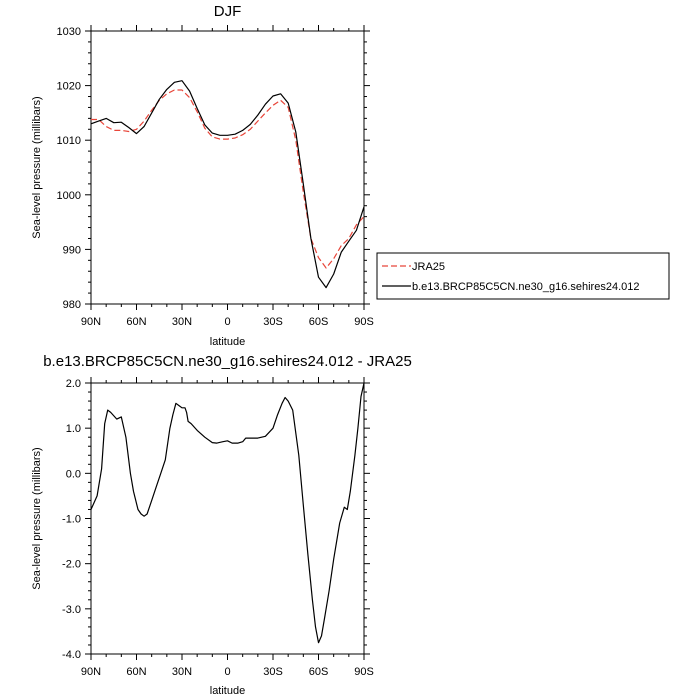 Image resolution: width=700 pixels, height=700 pixels. Describe the element at coordinates (72, 250) in the screenshot. I see `y-tick-label: 990` at that location.